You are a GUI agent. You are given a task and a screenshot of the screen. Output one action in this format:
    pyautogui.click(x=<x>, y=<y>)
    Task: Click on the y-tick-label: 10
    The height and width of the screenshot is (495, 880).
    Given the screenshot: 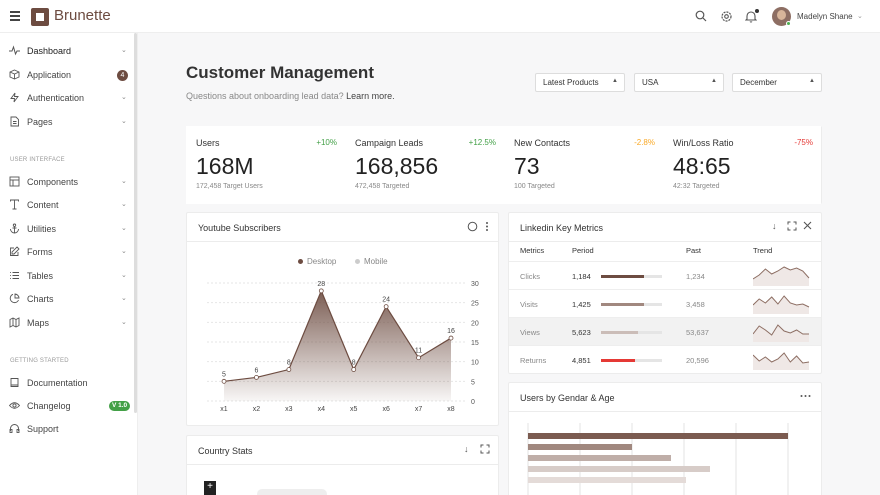 What is the action you would take?
    pyautogui.click(x=475, y=363)
    